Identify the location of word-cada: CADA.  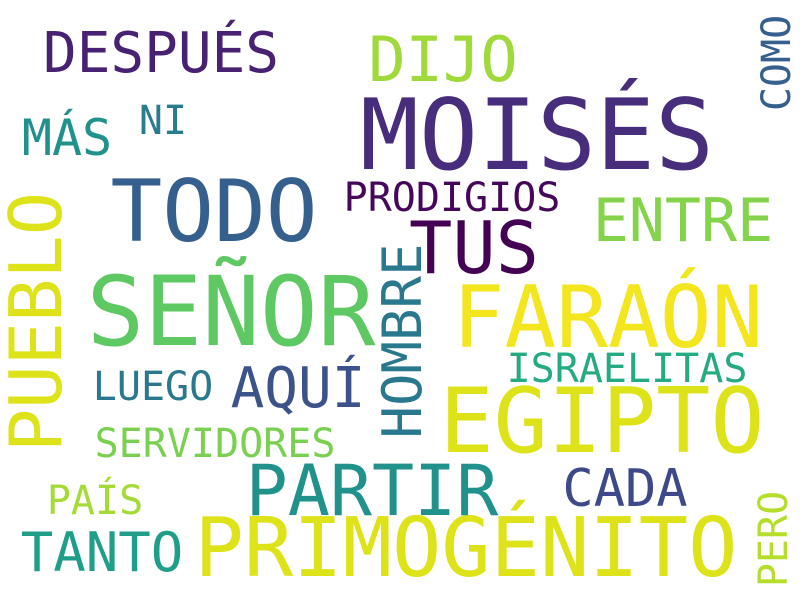
(625, 489).